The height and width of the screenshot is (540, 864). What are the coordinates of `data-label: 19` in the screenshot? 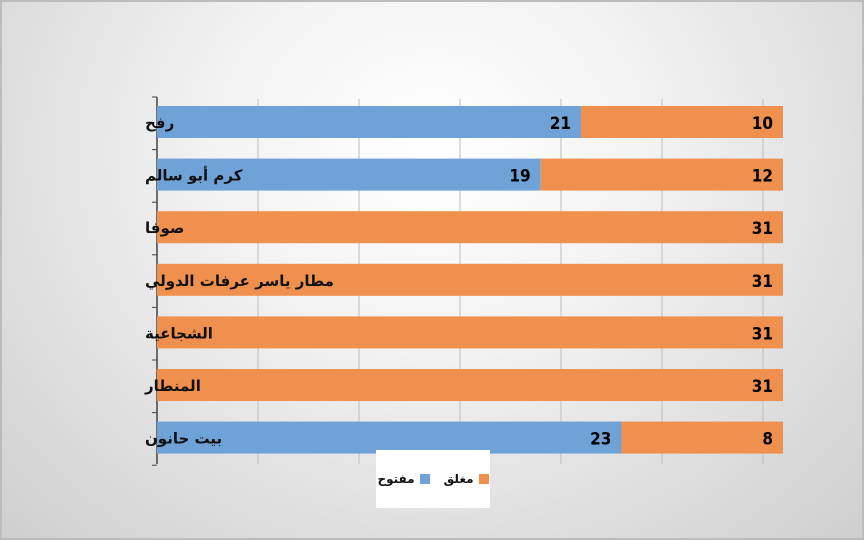 It's located at (519, 177).